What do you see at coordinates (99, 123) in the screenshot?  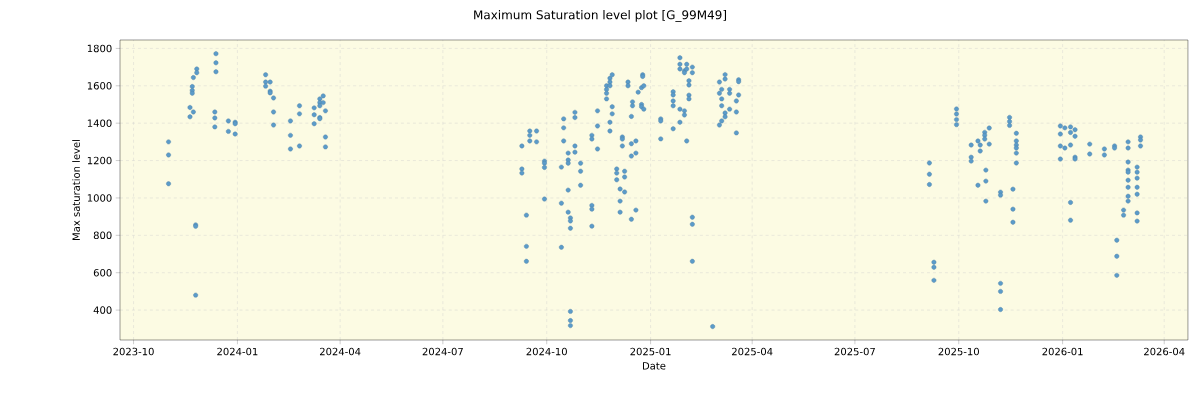 I see `y-tick-label: 1400` at bounding box center [99, 123].